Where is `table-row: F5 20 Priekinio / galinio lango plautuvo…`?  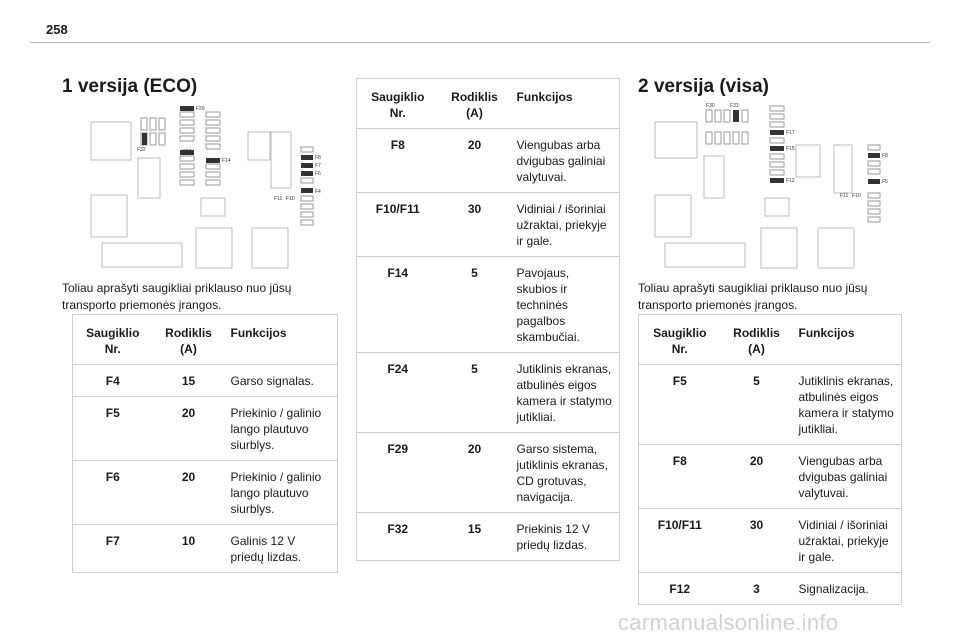
table-row: F5 20 Priekinio / galinio lango plautuvo… is located at coordinates (205, 428).